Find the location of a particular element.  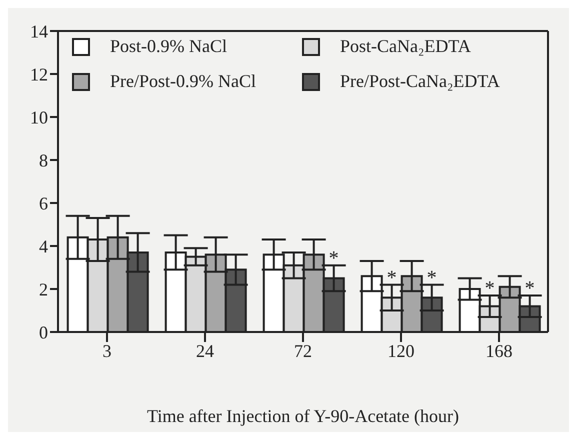

y-tick-label: 0 is located at coordinates (43, 332).